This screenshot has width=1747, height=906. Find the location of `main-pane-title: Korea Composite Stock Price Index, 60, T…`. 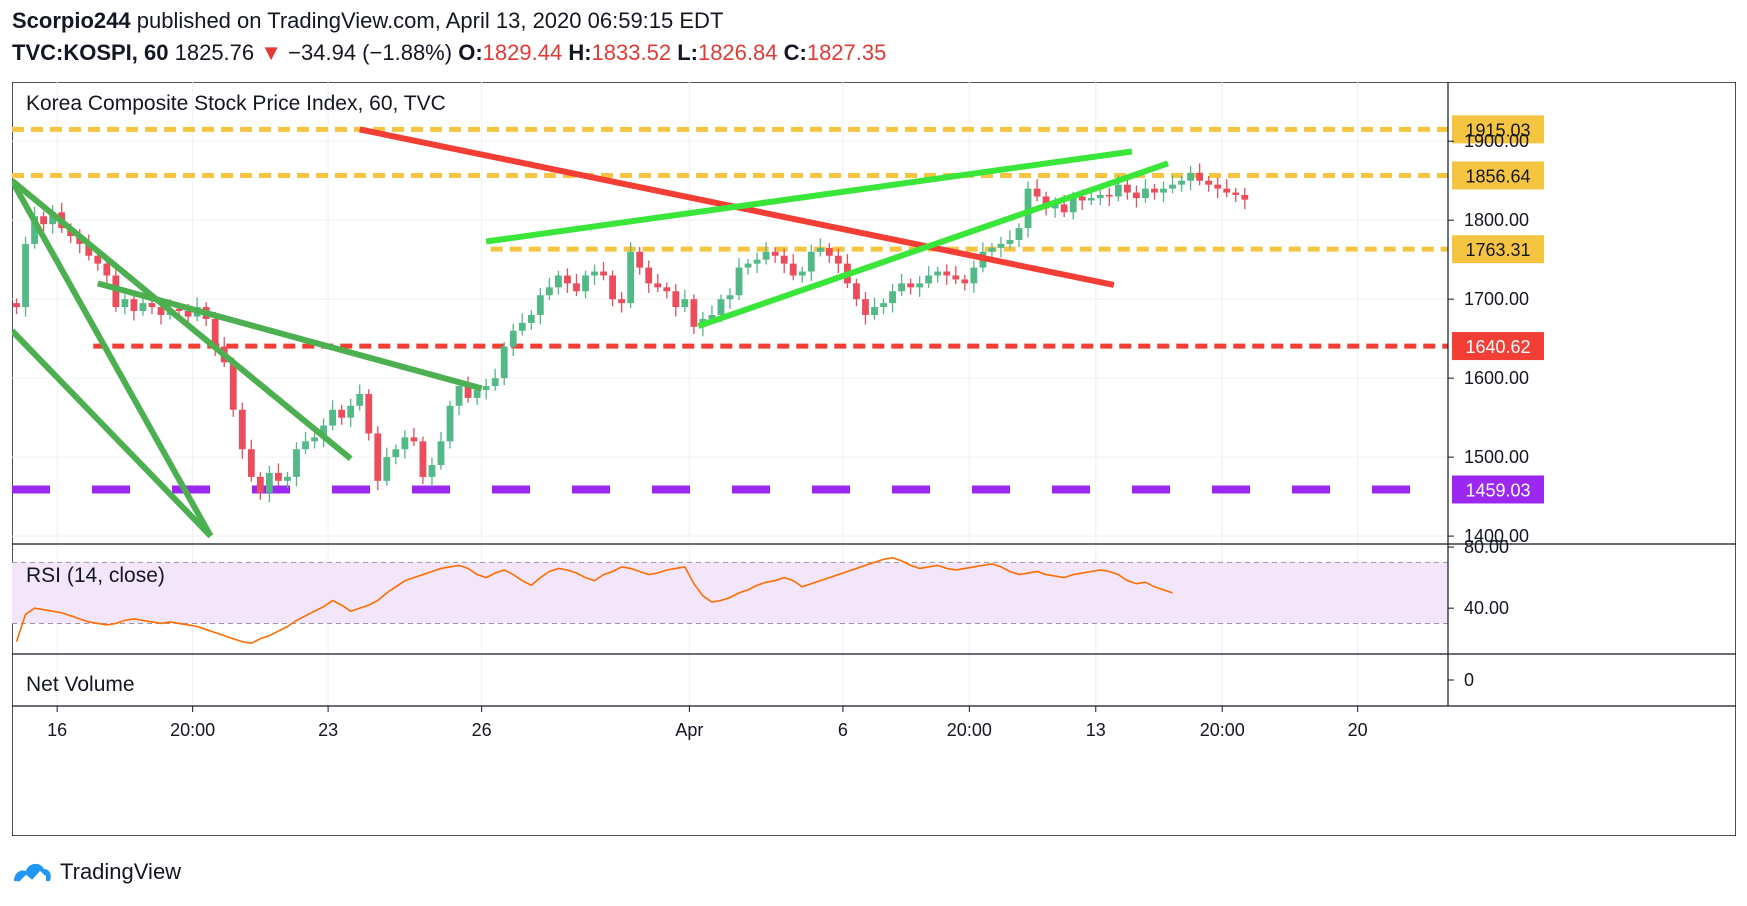

main-pane-title: Korea Composite Stock Price Index, 60, T… is located at coordinates (236, 103).